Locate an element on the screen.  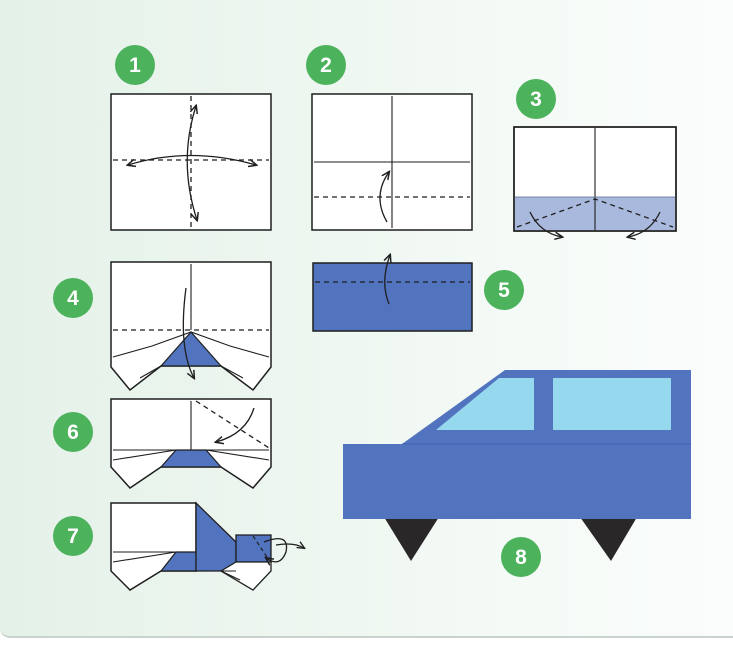
step-number: 4 is located at coordinates (73, 298).